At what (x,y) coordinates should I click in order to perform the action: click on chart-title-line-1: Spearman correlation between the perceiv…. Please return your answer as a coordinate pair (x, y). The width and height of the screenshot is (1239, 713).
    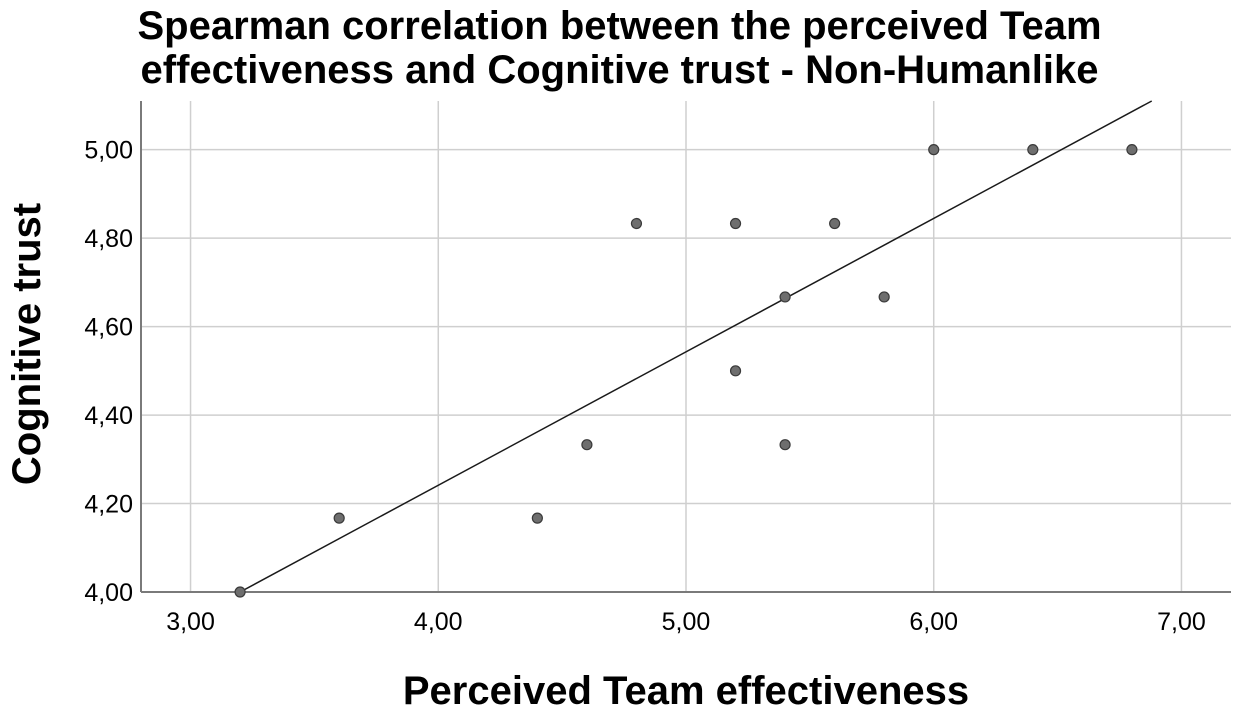
    Looking at the image, I should click on (619, 26).